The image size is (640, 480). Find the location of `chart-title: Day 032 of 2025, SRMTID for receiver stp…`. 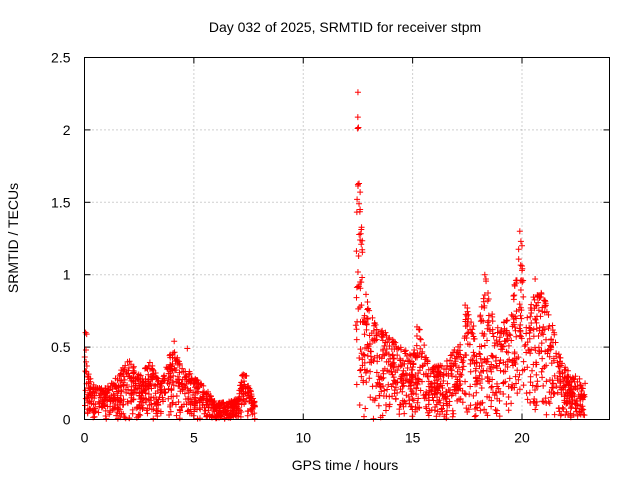

chart-title: Day 032 of 2025, SRMTID for receiver stp… is located at coordinates (345, 27).